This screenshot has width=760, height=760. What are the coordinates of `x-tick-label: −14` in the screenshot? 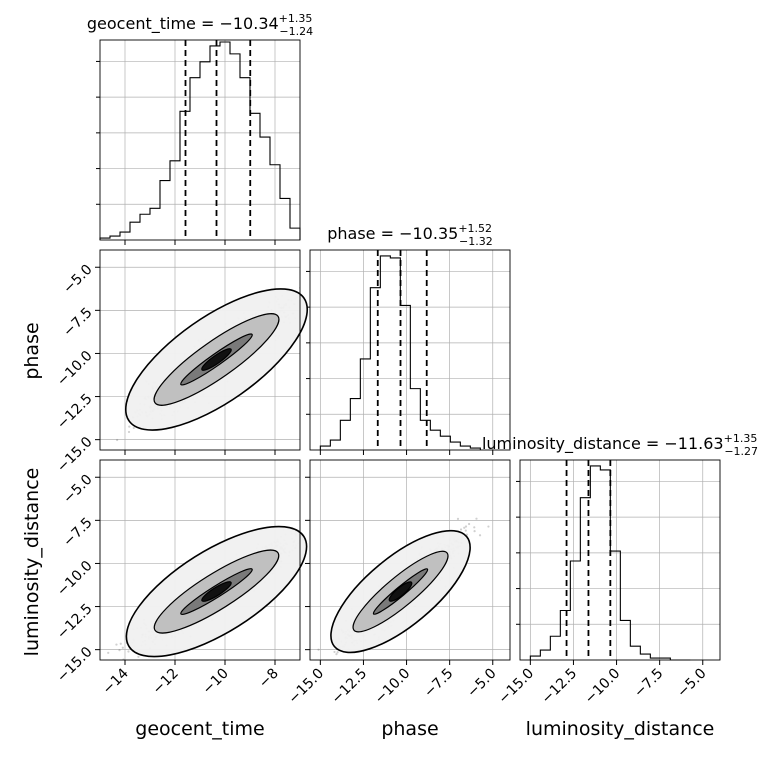 It's located at (116, 681).